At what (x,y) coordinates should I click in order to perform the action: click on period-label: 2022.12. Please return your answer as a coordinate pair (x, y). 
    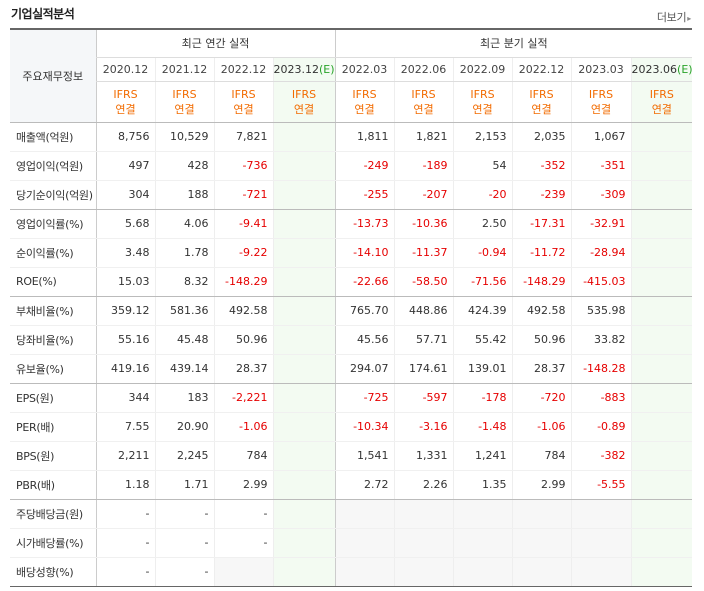
    Looking at the image, I should click on (541, 69).